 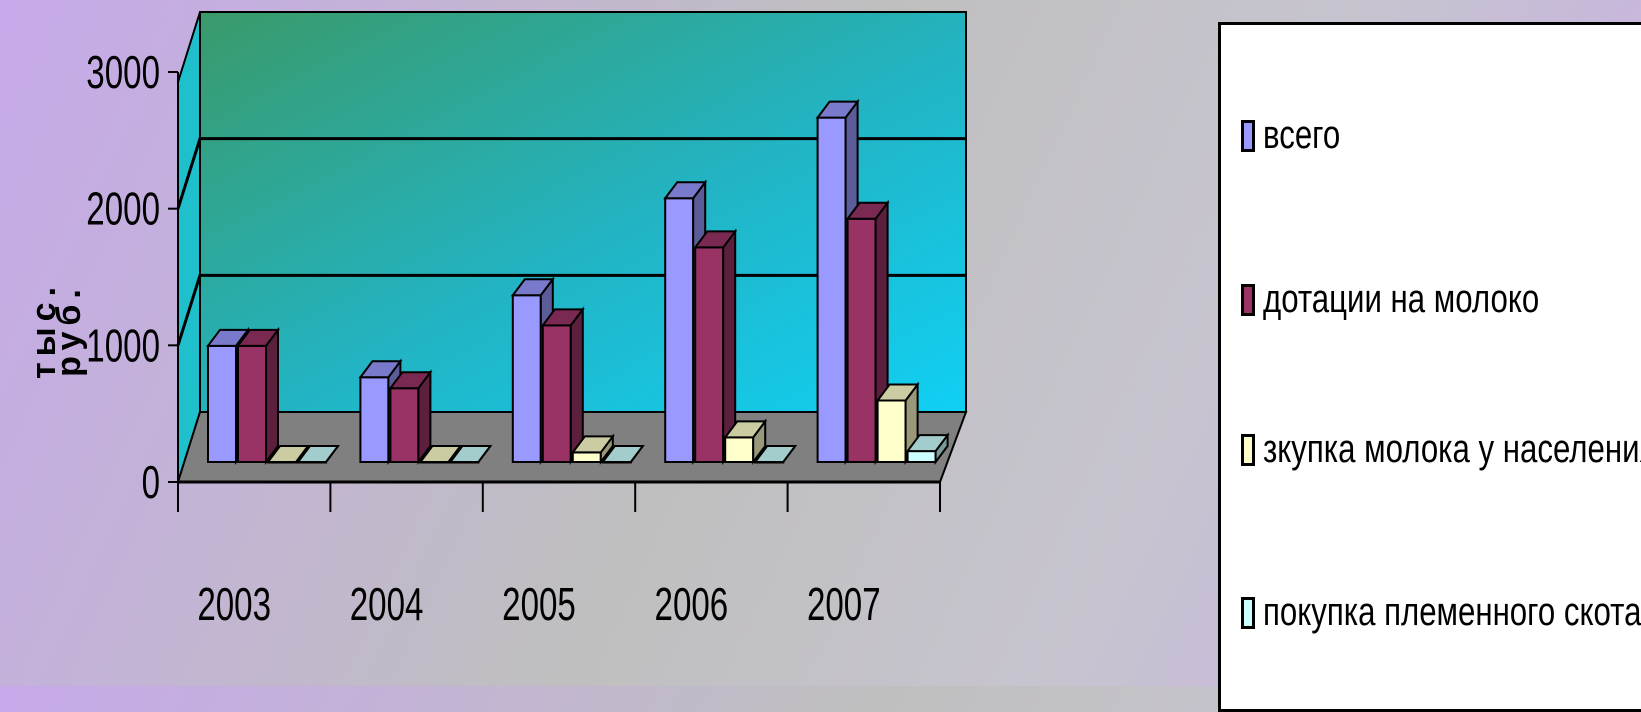 I want to click on legend-label: дотации на молоко, so click(x=1401, y=299).